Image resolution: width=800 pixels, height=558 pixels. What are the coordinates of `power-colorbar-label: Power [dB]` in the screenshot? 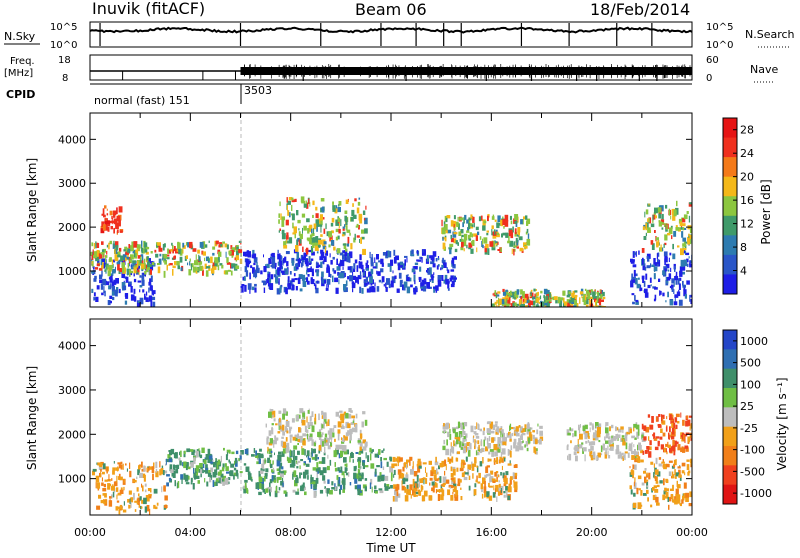 It's located at (766, 211).